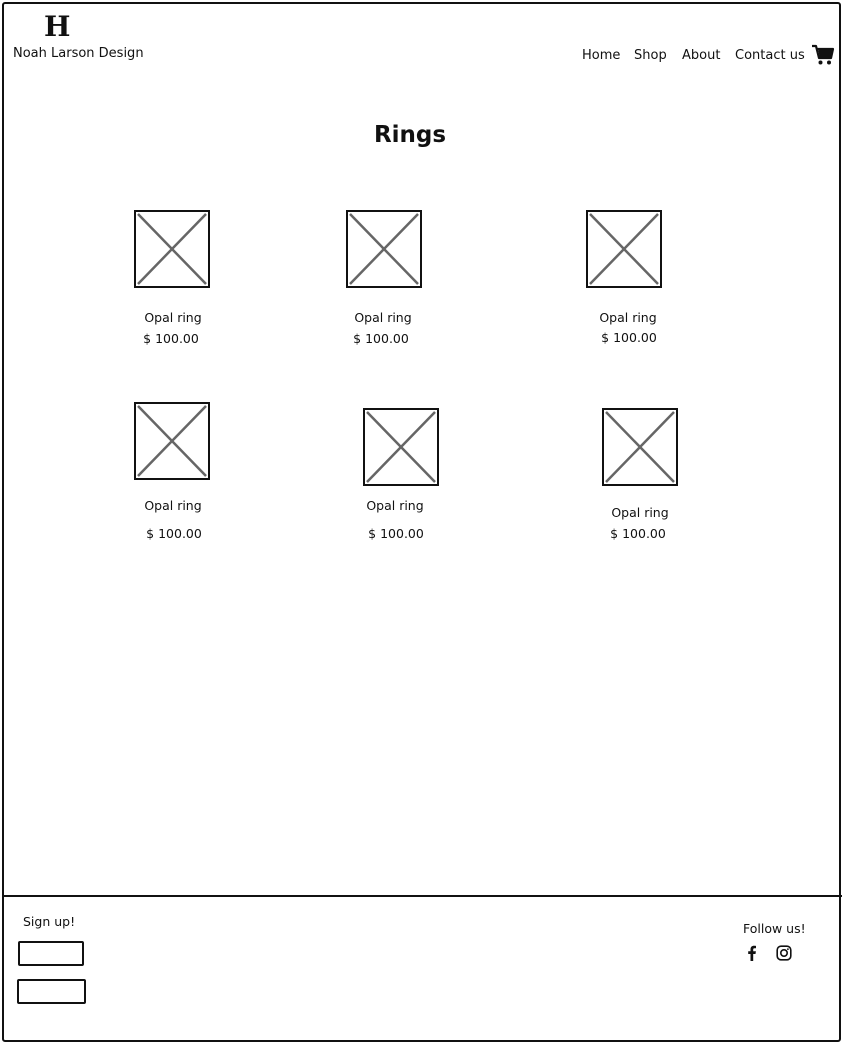 The image size is (847, 1048). Describe the element at coordinates (752, 953) in the screenshot. I see `facebook-icon` at that location.